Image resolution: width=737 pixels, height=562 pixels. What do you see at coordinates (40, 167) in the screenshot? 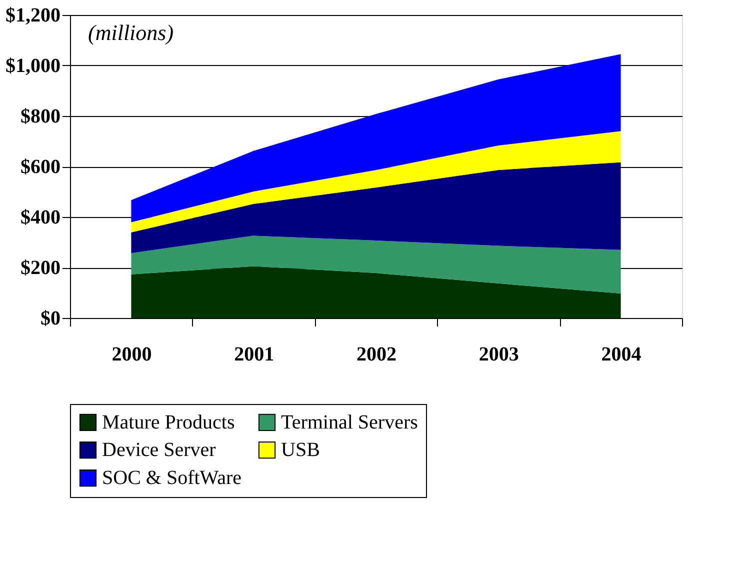
I see `y-tick-label: $600` at bounding box center [40, 167].